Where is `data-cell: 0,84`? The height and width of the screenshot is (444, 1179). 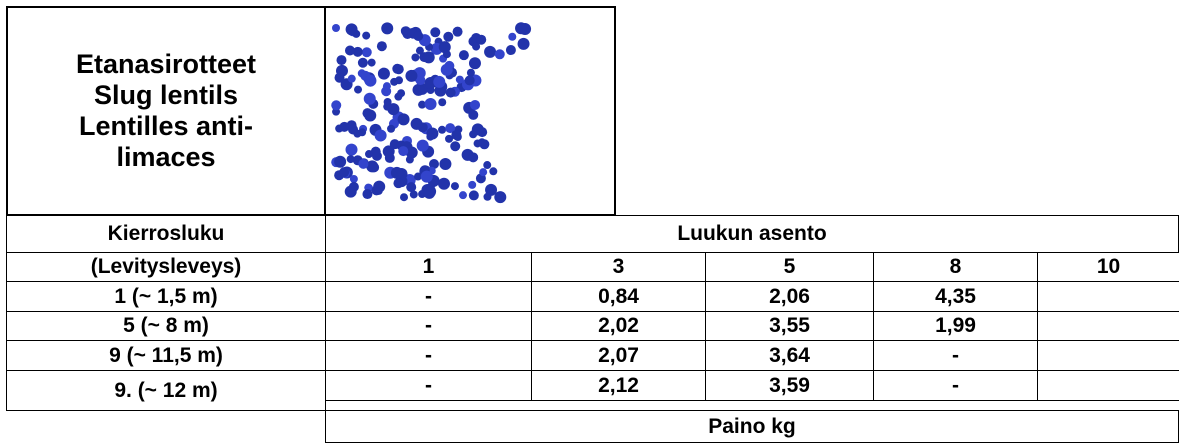
data-cell: 0,84 is located at coordinates (618, 296).